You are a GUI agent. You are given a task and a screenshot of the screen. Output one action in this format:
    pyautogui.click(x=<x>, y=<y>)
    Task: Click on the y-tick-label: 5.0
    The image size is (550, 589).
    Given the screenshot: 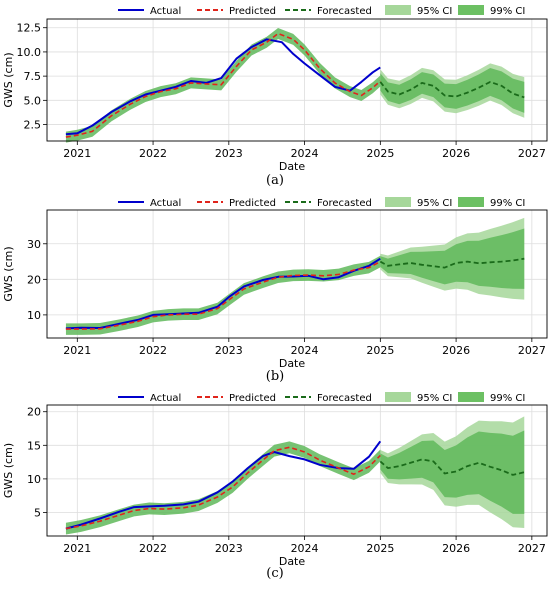 What is the action you would take?
    pyautogui.click(x=33, y=100)
    